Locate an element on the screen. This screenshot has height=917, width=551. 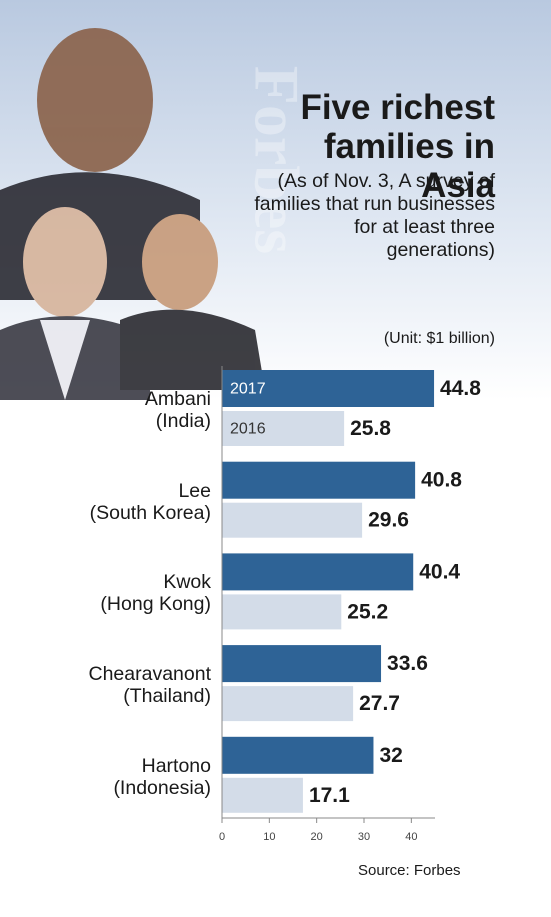
x-tick-label: 0 is located at coordinates (222, 837).